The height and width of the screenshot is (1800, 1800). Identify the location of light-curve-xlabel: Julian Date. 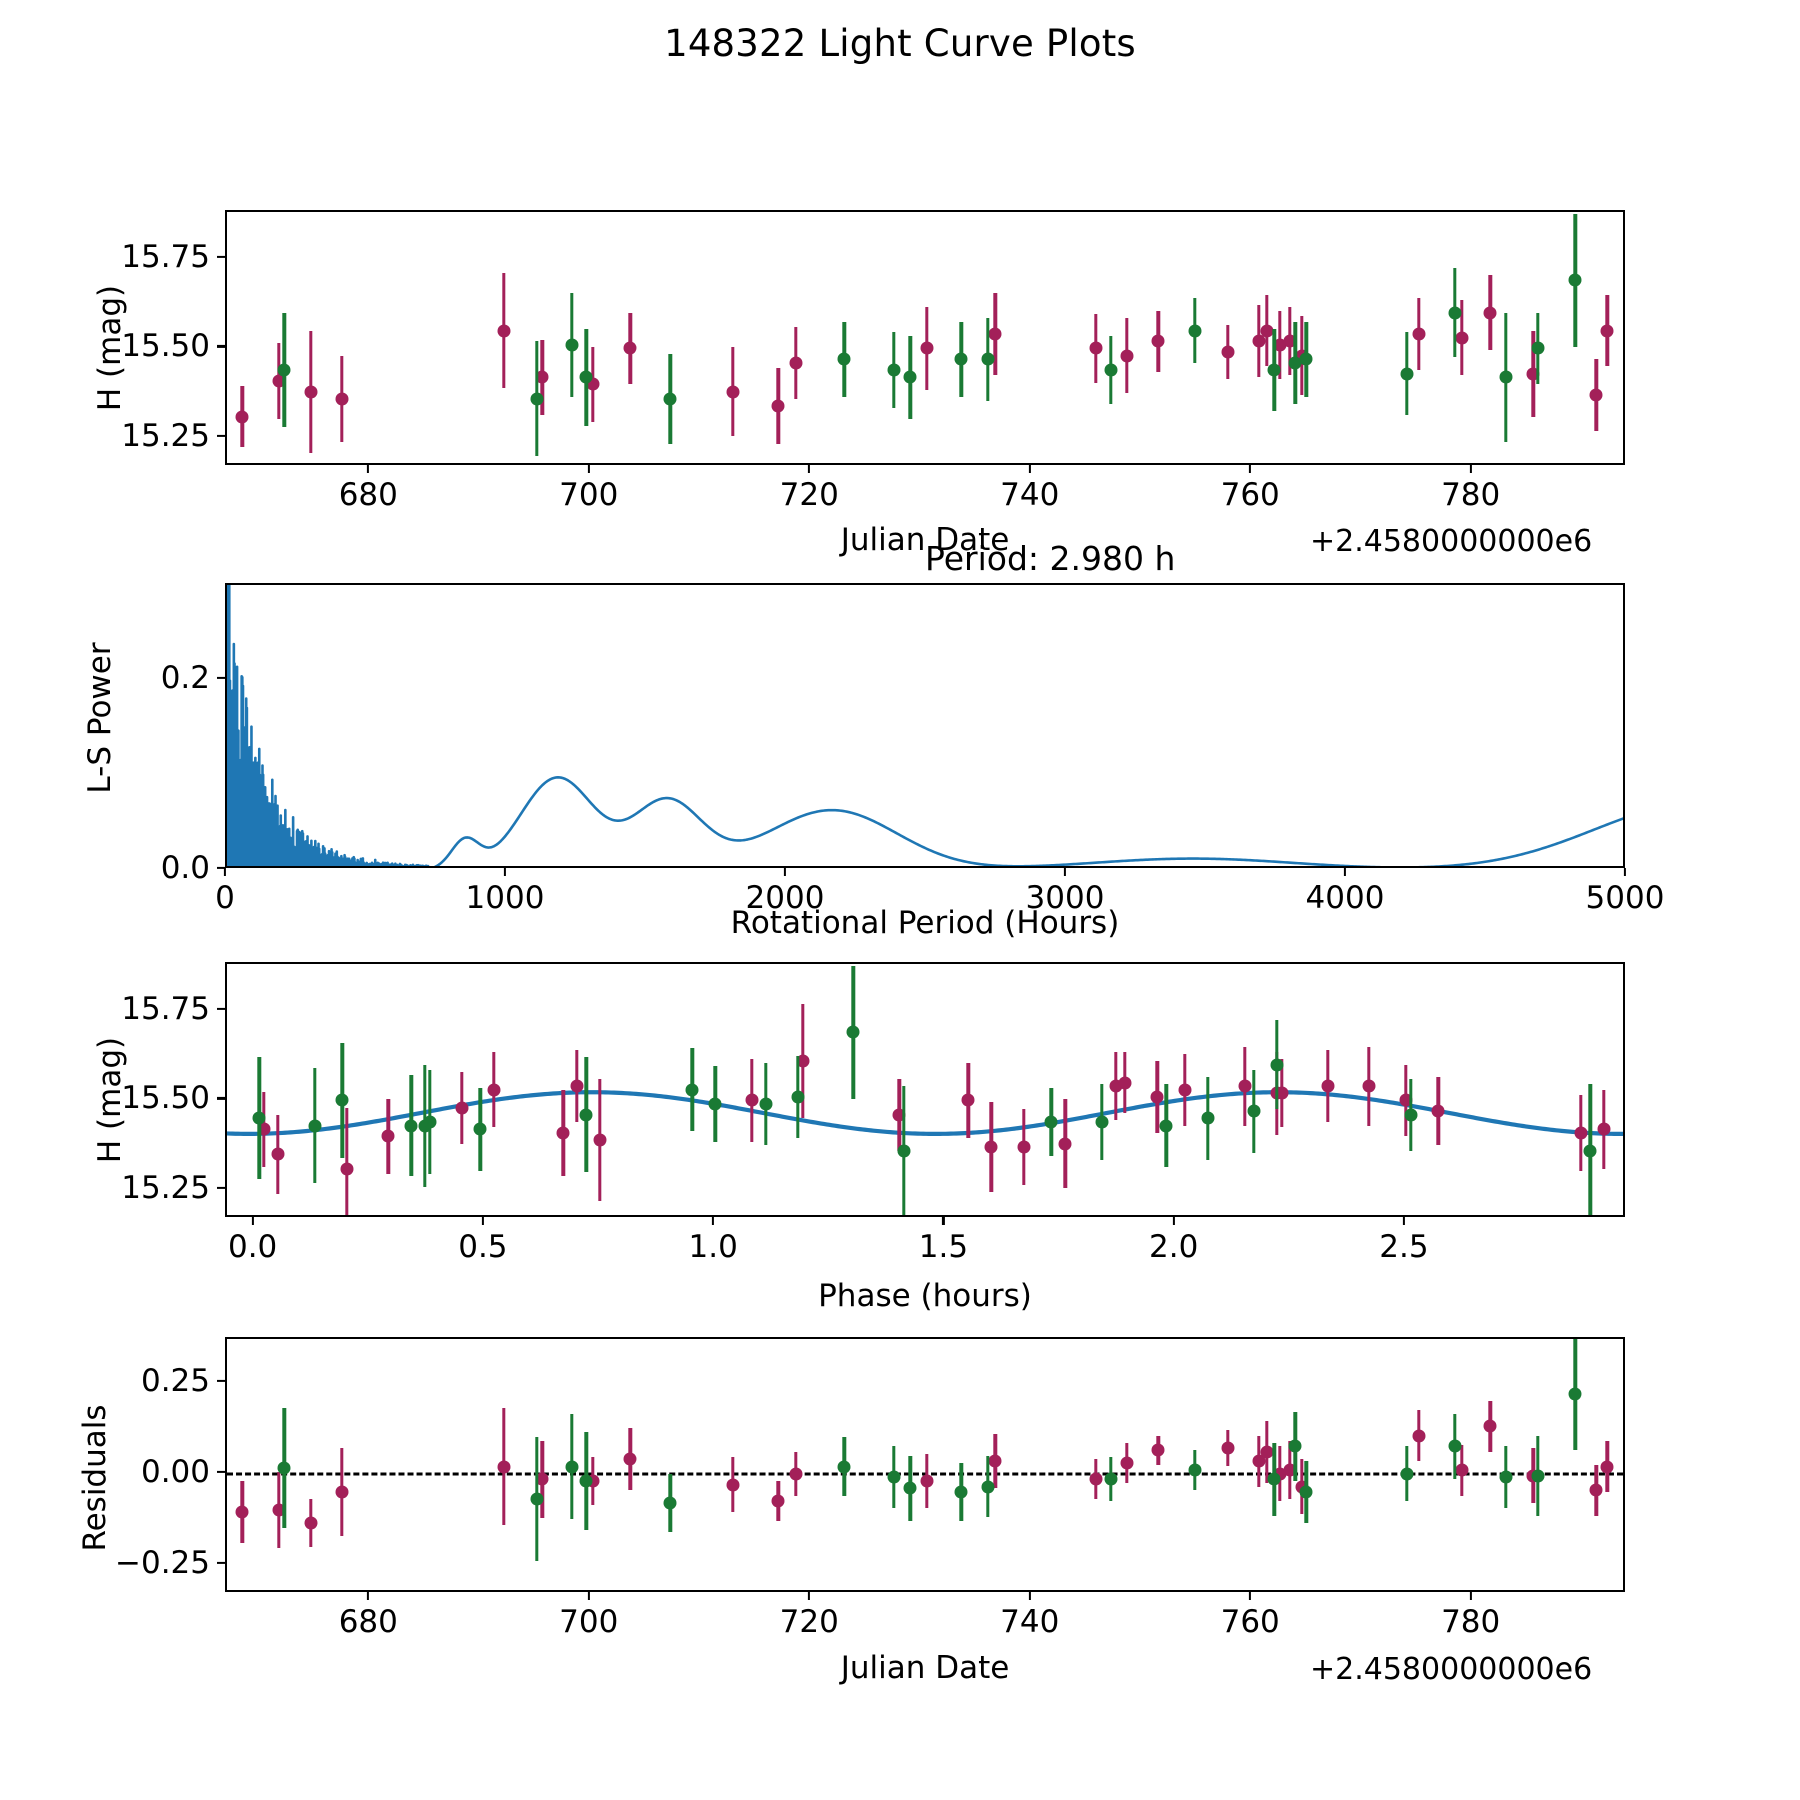
(925, 540).